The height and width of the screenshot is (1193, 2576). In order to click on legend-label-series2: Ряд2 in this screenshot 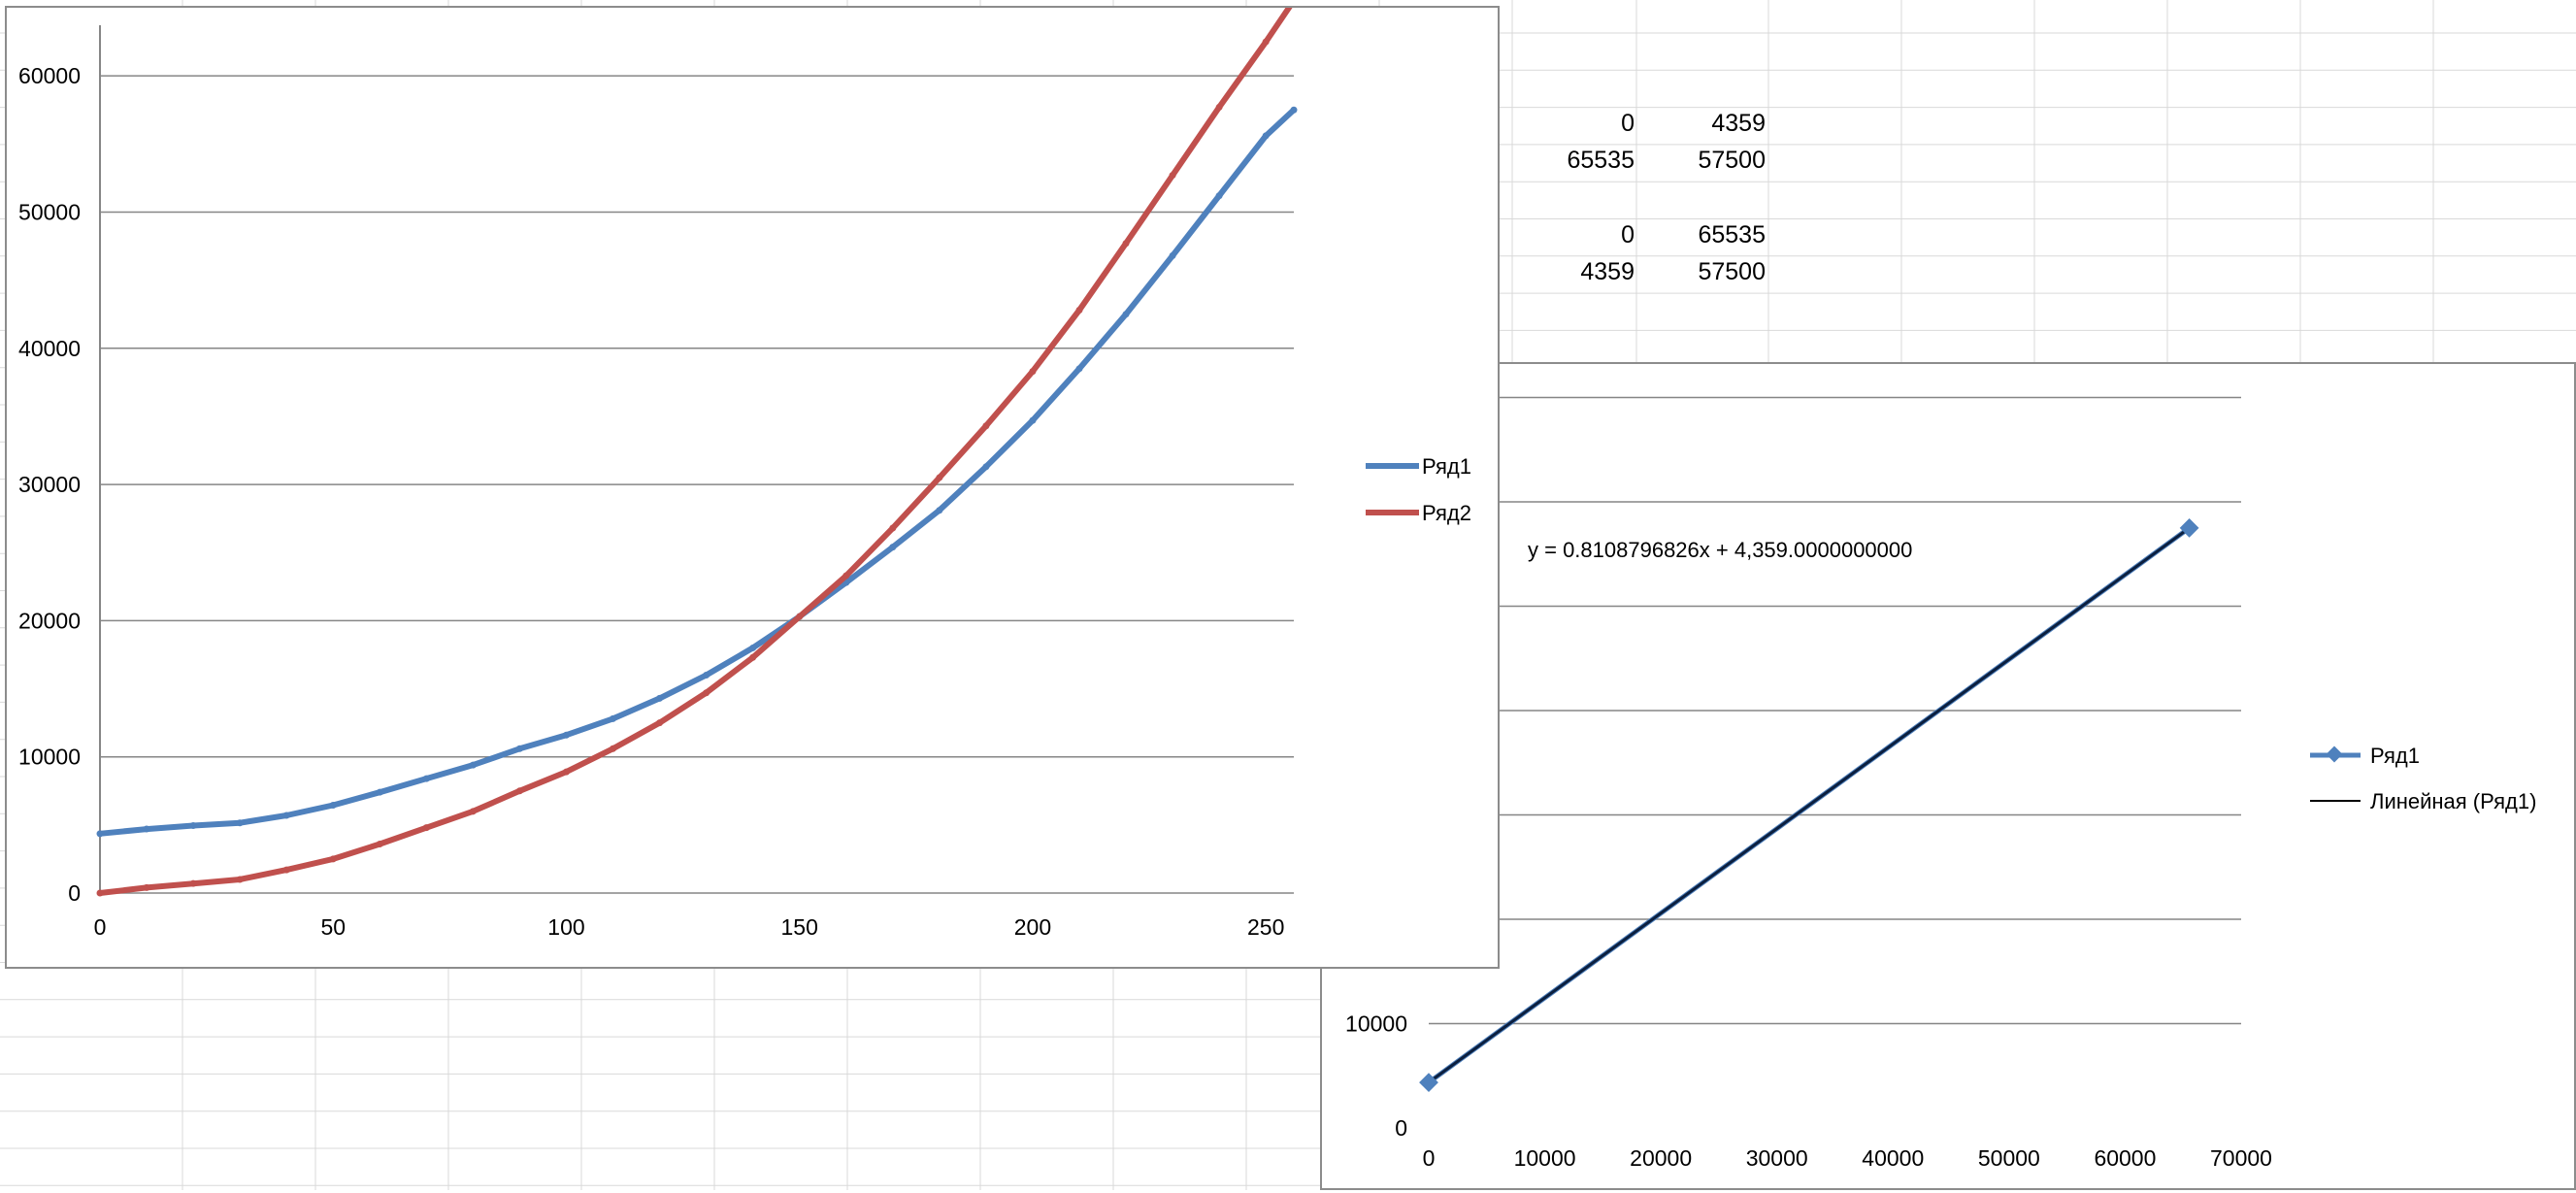, I will do `click(1446, 513)`.